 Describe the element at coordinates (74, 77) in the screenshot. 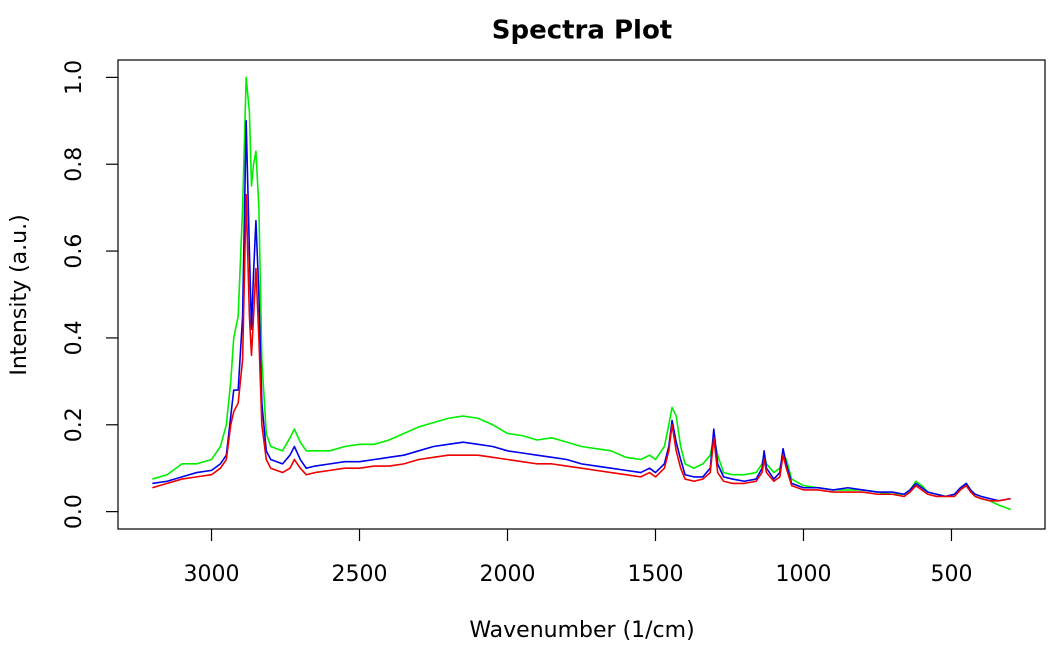

I see `y-tick-label: 1.0` at that location.